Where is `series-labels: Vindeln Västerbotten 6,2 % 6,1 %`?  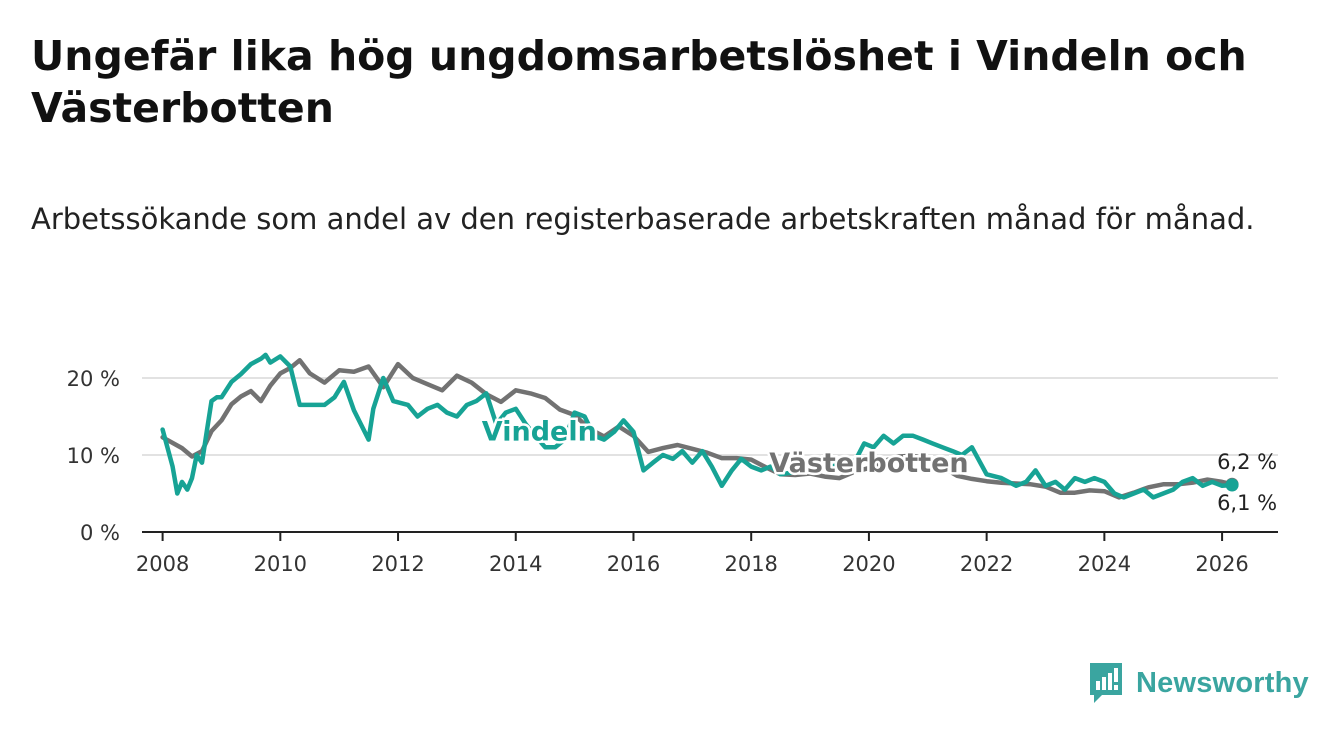
series-labels: Vindeln Västerbotten 6,2 % 6,1 % is located at coordinates (878, 464).